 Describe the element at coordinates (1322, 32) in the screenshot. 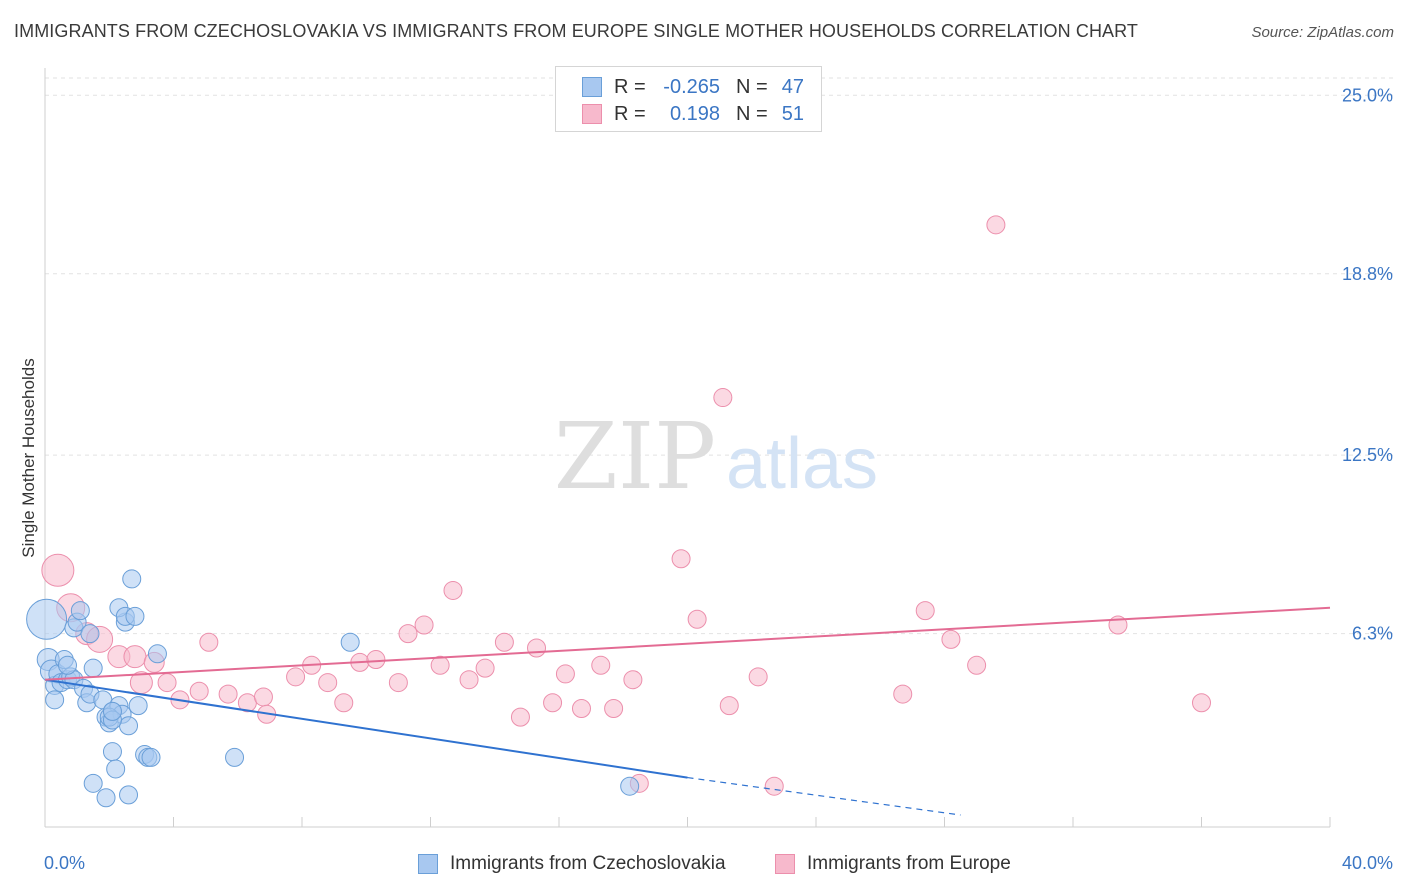

I see `source-credit: Source: ZipAtlas.com` at that location.